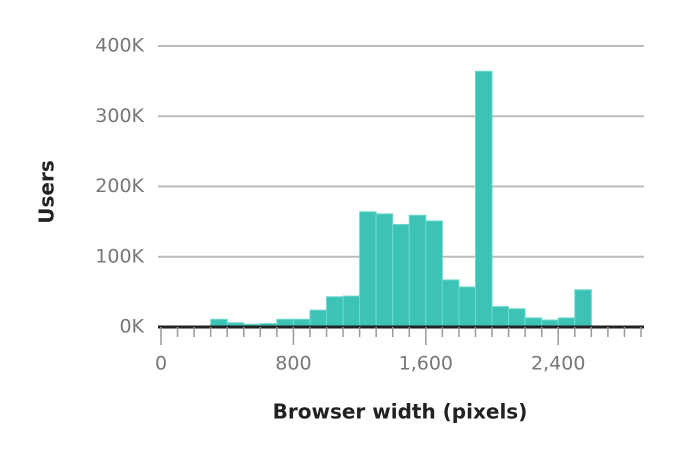  I want to click on x-tick-label: 1,600, so click(426, 364).